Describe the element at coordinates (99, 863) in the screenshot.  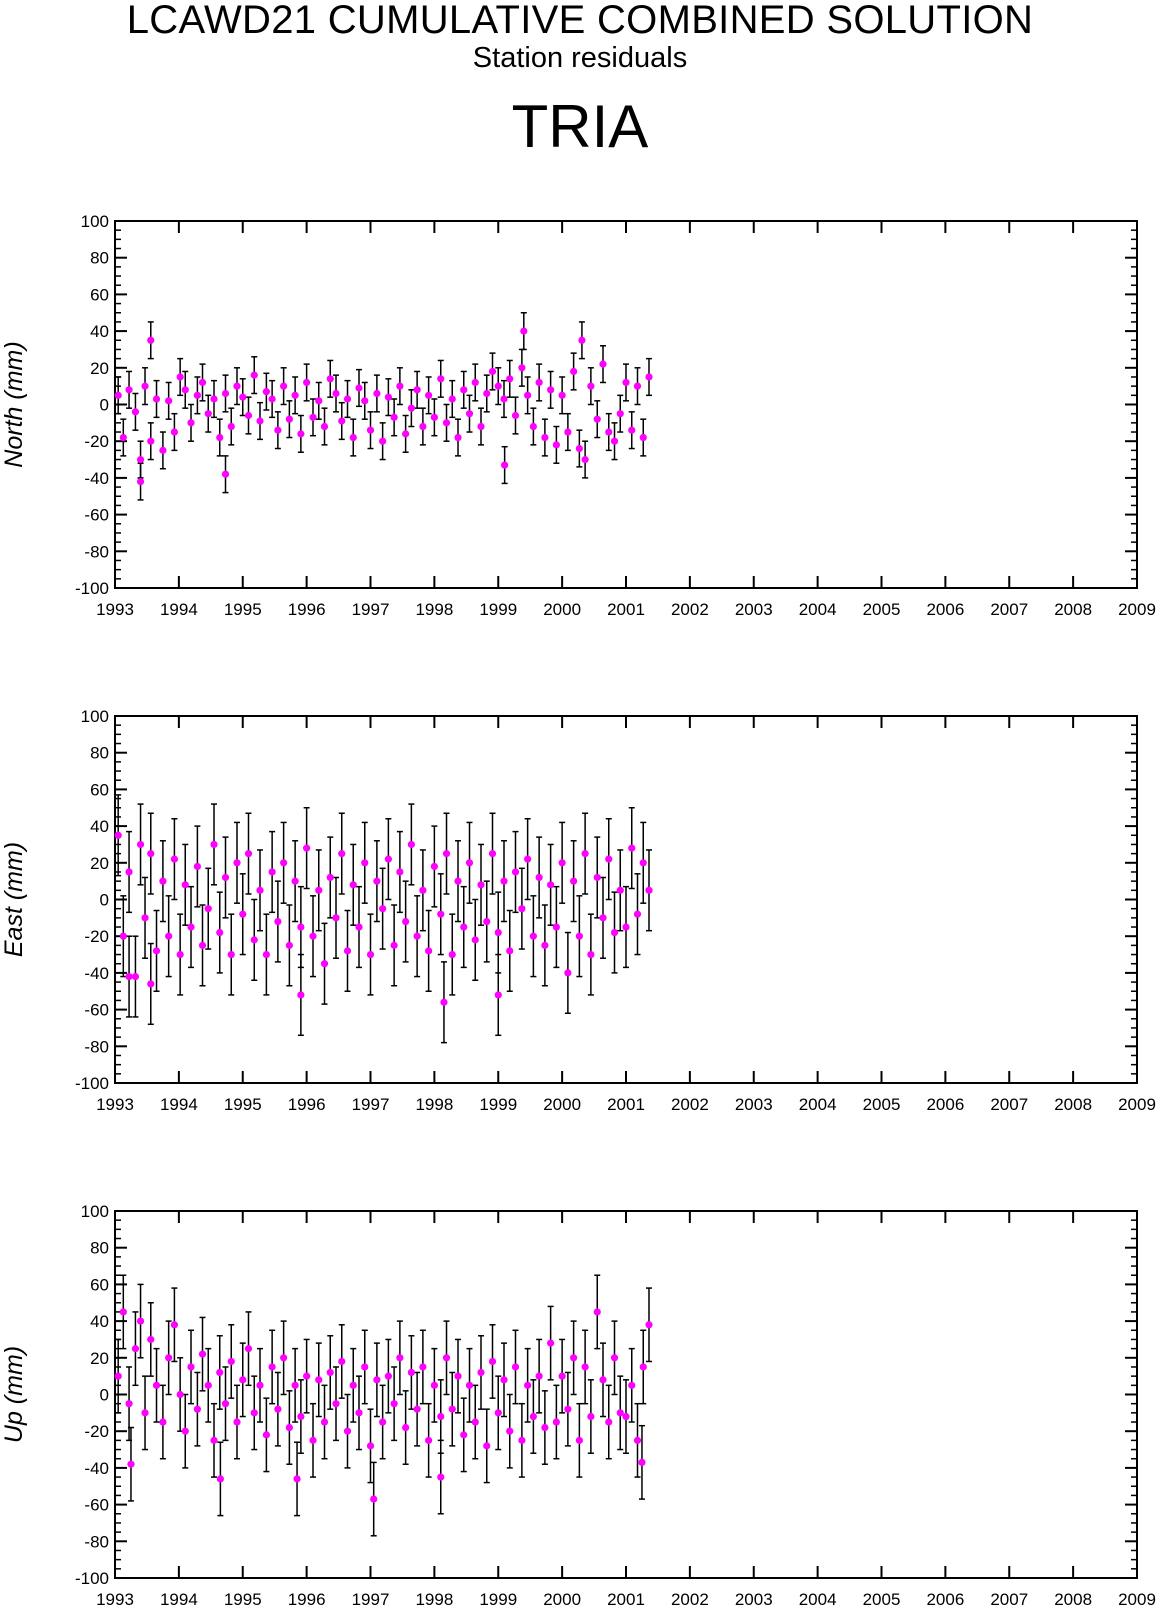
I see `y-tick-label: 20` at that location.